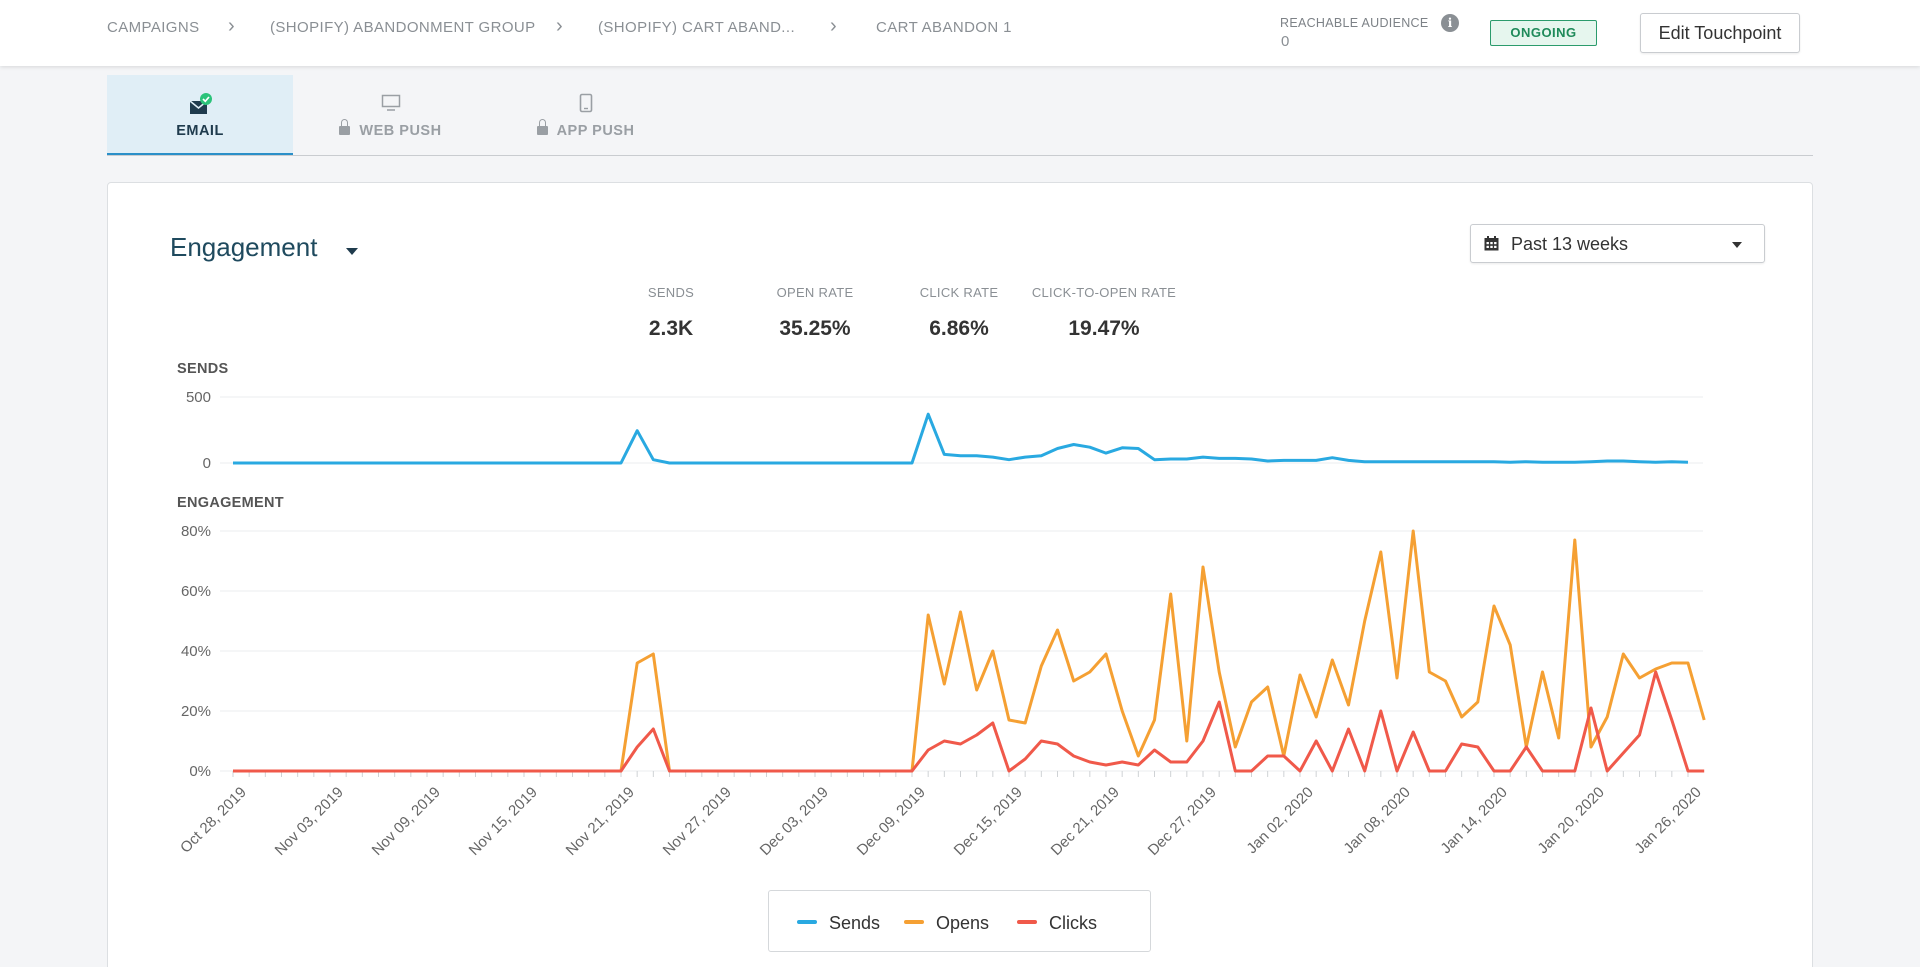  Describe the element at coordinates (1085, 821) in the screenshot. I see `x-tick-label: Dec 21, 2019` at that location.